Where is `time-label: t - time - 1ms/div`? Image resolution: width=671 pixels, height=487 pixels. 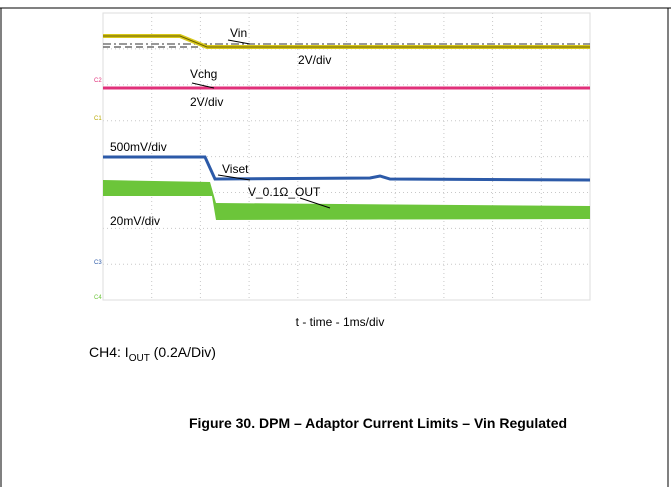 time-label: t - time - 1ms/div is located at coordinates (340, 322).